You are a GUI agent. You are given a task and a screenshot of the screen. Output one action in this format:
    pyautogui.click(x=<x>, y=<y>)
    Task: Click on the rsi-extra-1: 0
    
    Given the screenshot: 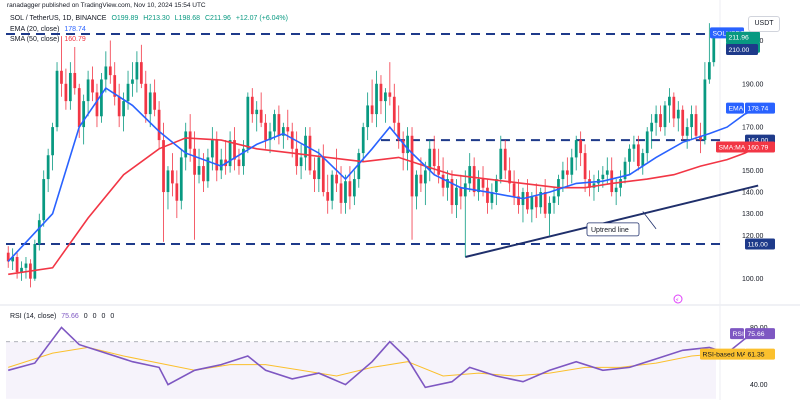 What is the action you would take?
    pyautogui.click(x=85, y=316)
    